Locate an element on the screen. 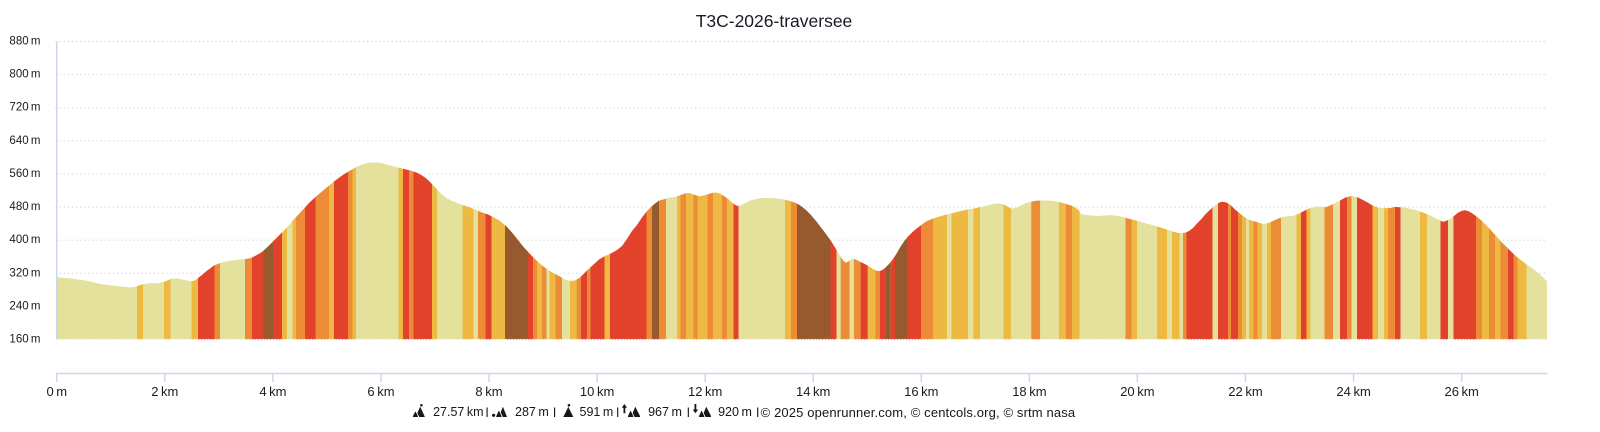 This screenshot has width=1600, height=432. svg-text: T3C-2026-traversee is located at coordinates (774, 21).